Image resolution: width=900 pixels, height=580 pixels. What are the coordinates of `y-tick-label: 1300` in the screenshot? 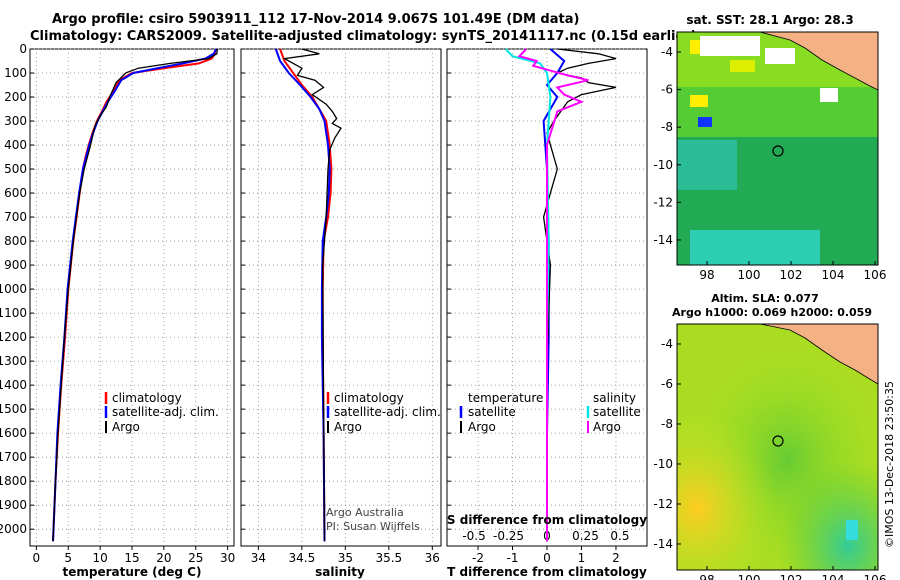 It's located at (13, 361).